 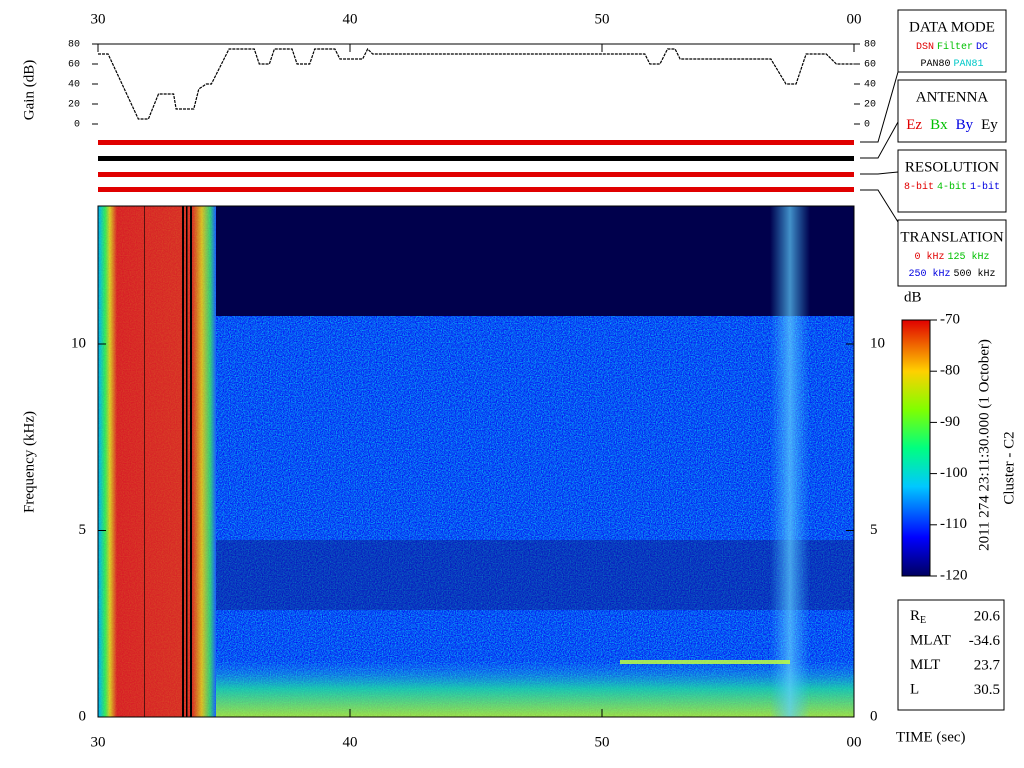 I want to click on ephemeris-name: L, so click(x=914, y=690).